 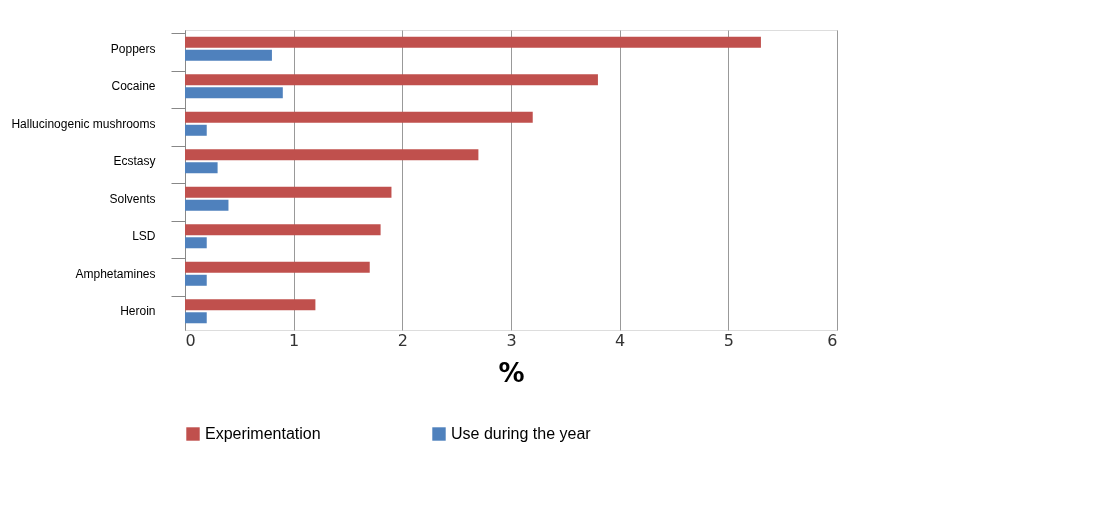 What do you see at coordinates (511, 340) in the screenshot?
I see `x-tick-label: 3` at bounding box center [511, 340].